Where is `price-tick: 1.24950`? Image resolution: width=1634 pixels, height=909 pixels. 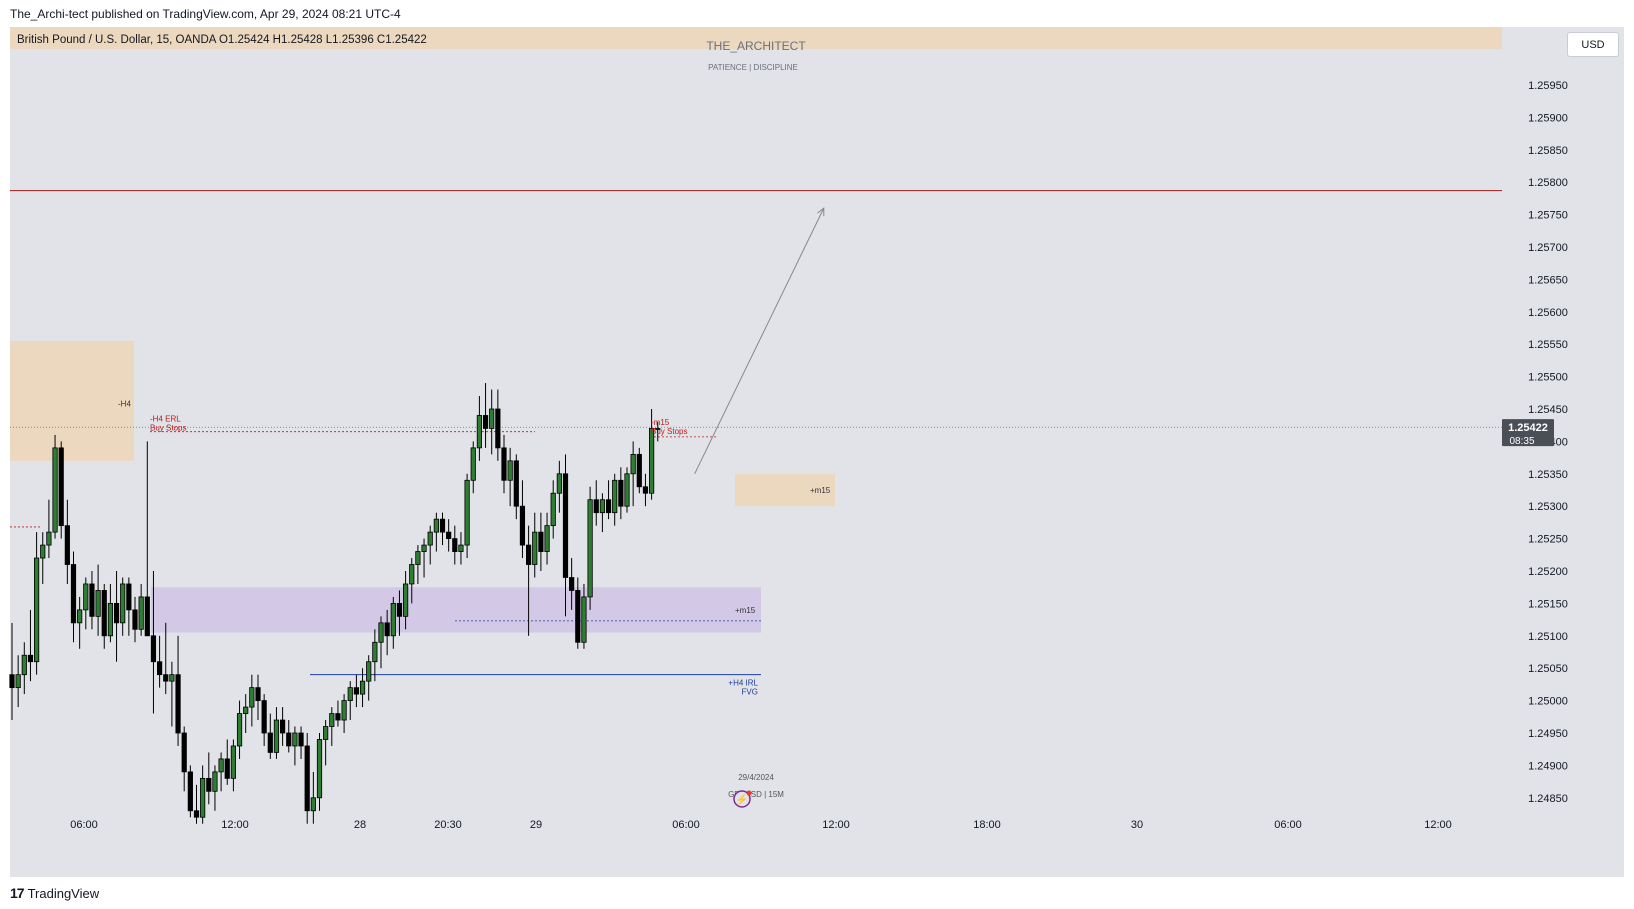 price-tick: 1.24950 is located at coordinates (1548, 734).